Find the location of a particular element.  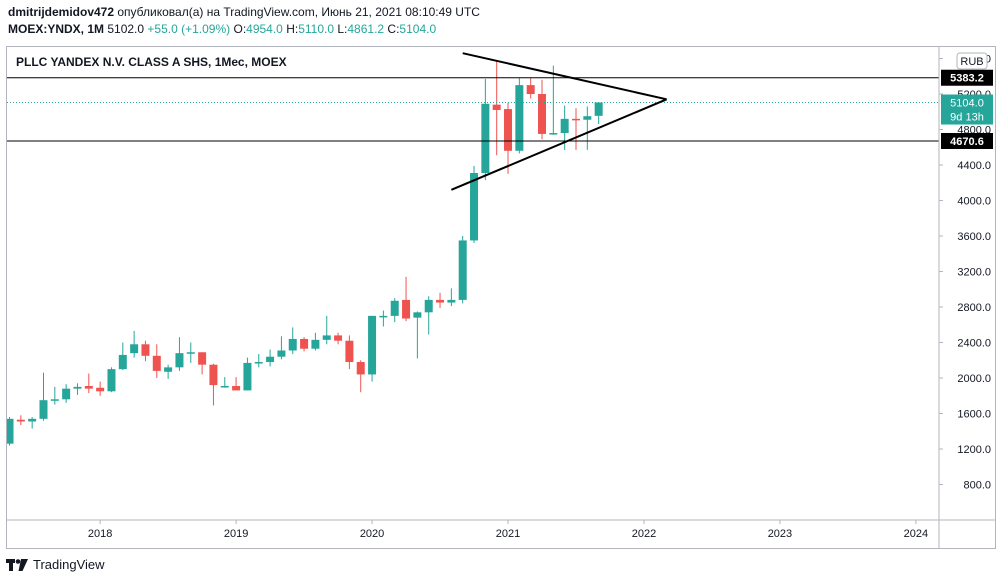

chart-title: PLLC YANDEX N.V. CLASS A SHS, 1Мес, MOEX is located at coordinates (151, 62).